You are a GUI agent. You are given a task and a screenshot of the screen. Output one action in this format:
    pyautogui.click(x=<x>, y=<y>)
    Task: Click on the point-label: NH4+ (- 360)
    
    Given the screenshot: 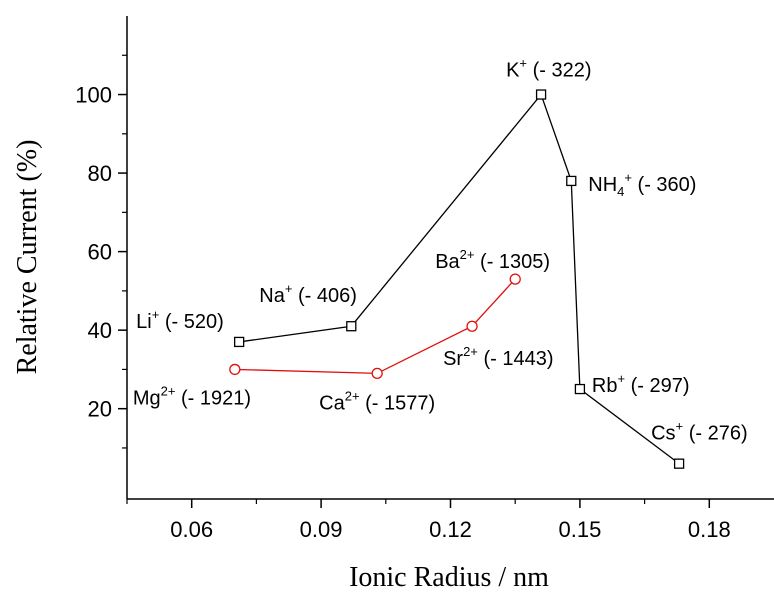 What is the action you would take?
    pyautogui.click(x=642, y=184)
    